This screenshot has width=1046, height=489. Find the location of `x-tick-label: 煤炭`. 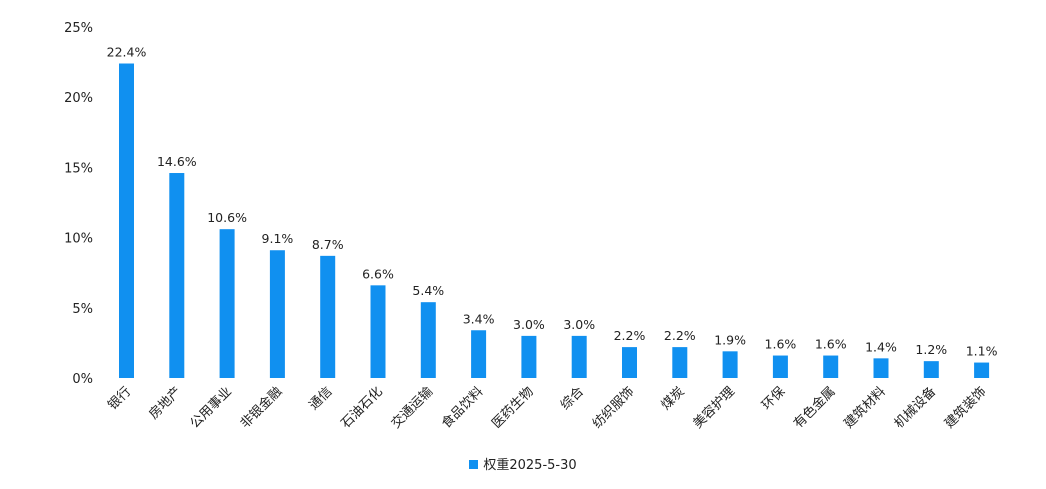

x-tick-label: 煤炭 is located at coordinates (673, 398).